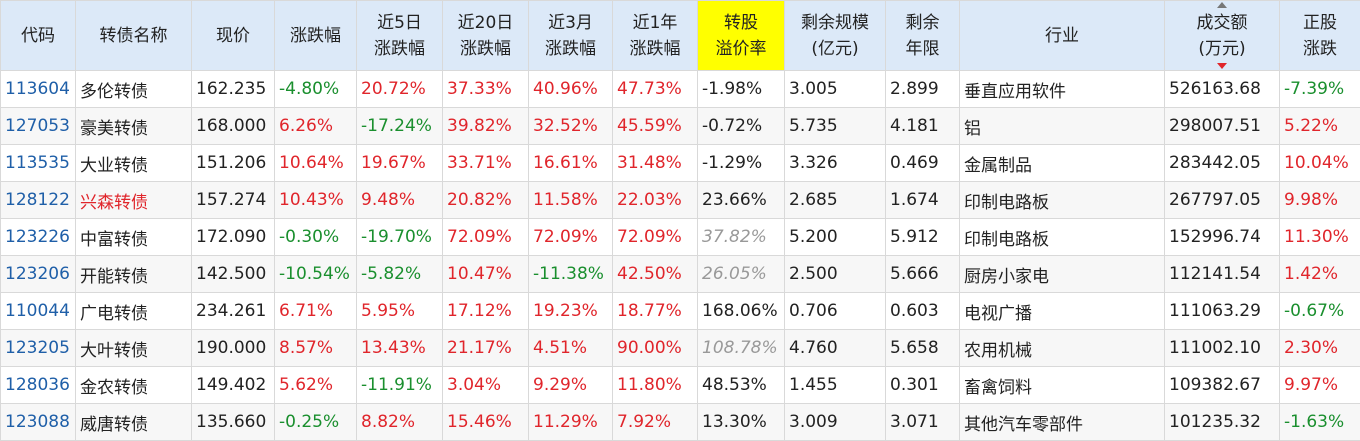 Image resolution: width=1360 pixels, height=441 pixels. I want to click on cell-code: 113535, so click(38, 163).